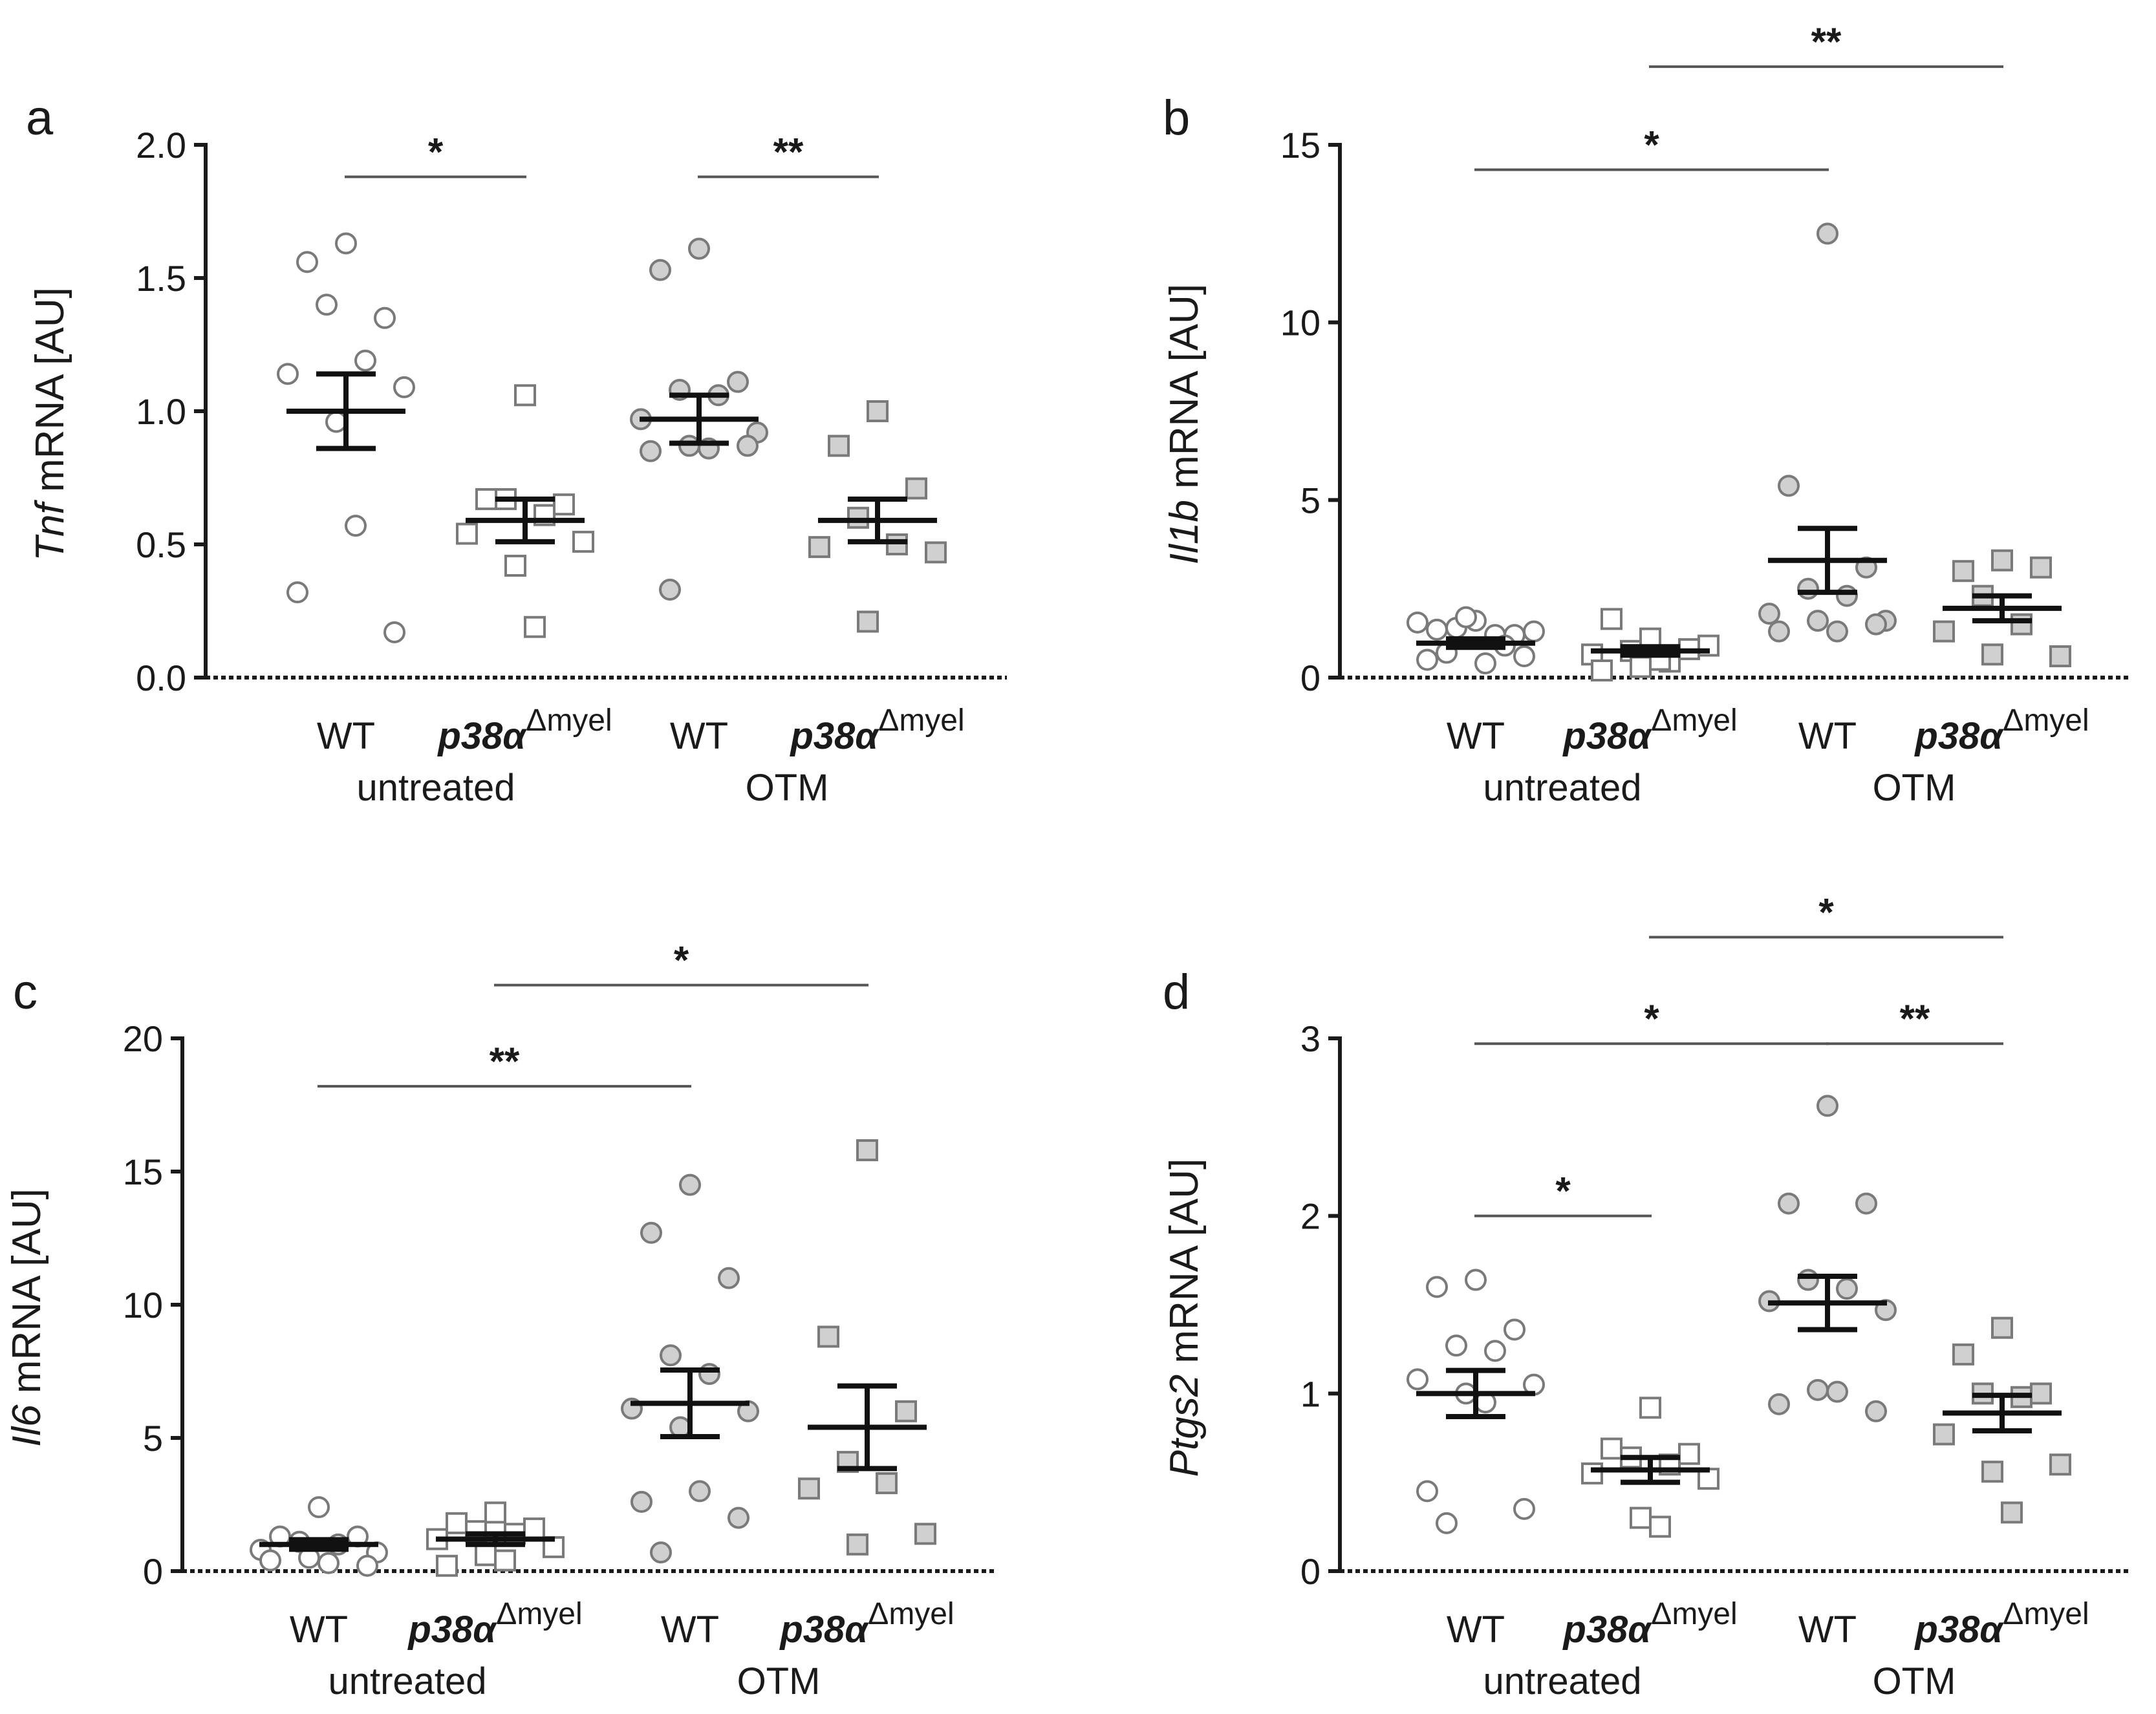 Image resolution: width=2156 pixels, height=1714 pixels. I want to click on y-axis-title-gene: Ptgs2, so click(1184, 1426).